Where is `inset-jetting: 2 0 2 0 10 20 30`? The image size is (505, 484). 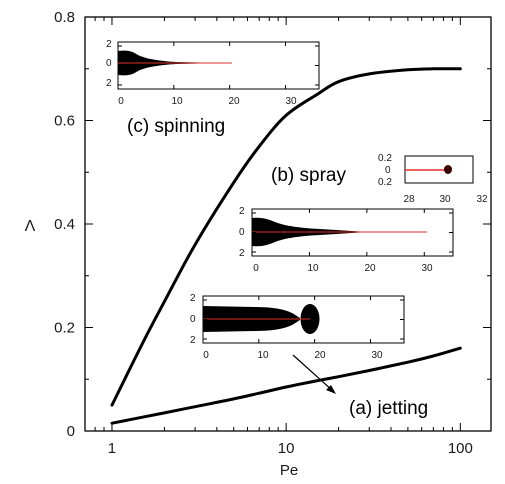 inset-jetting: 2 0 2 0 10 20 30 is located at coordinates (297, 327).